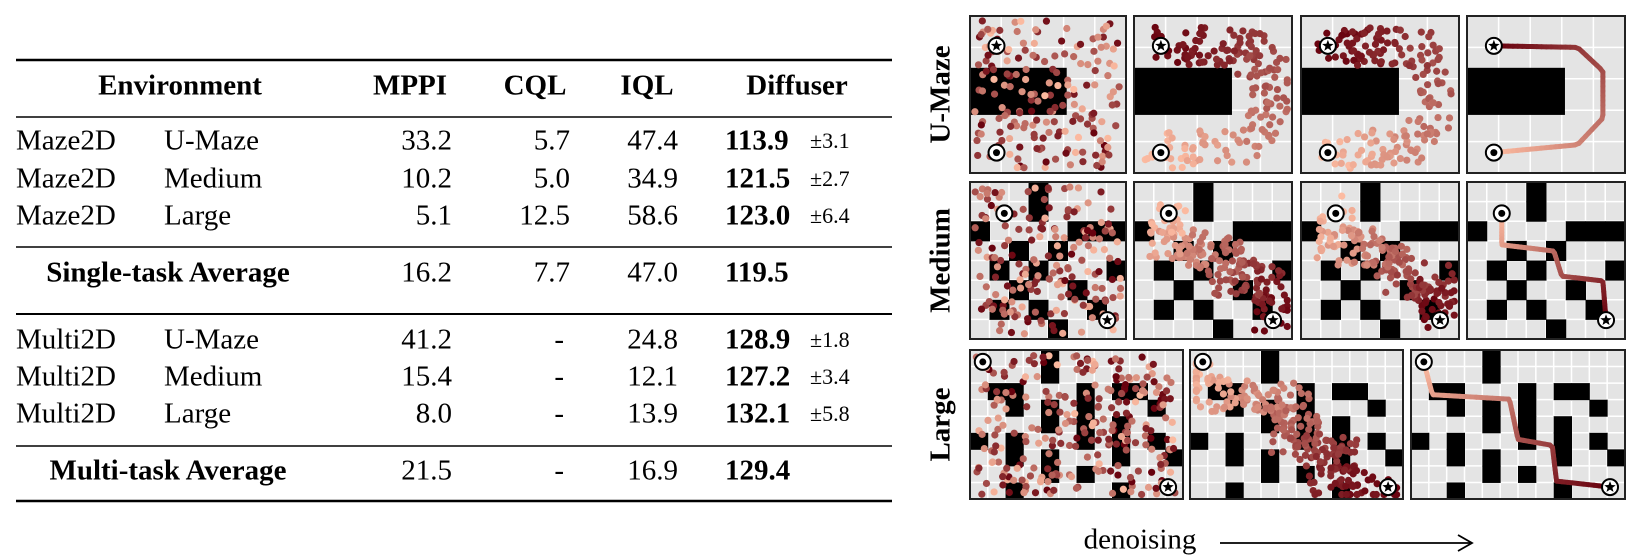  What do you see at coordinates (1380, 260) in the screenshot?
I see `maze-panel` at bounding box center [1380, 260].